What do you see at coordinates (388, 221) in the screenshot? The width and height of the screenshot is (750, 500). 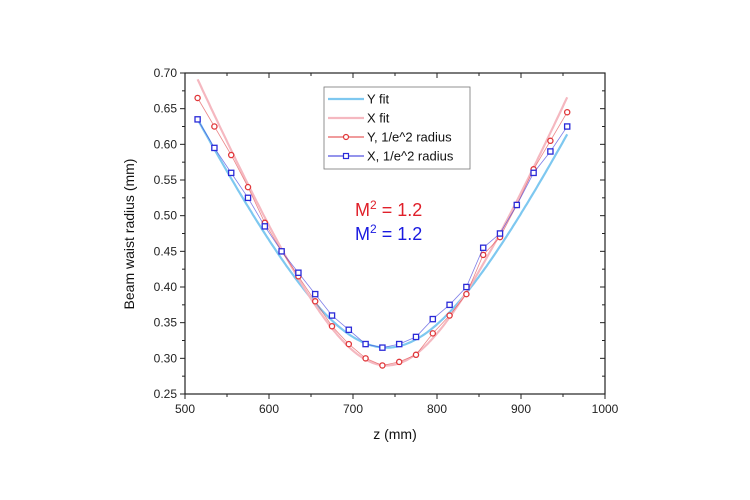 I see `annotations: M2 = 1.2M2 = 1.2` at bounding box center [388, 221].